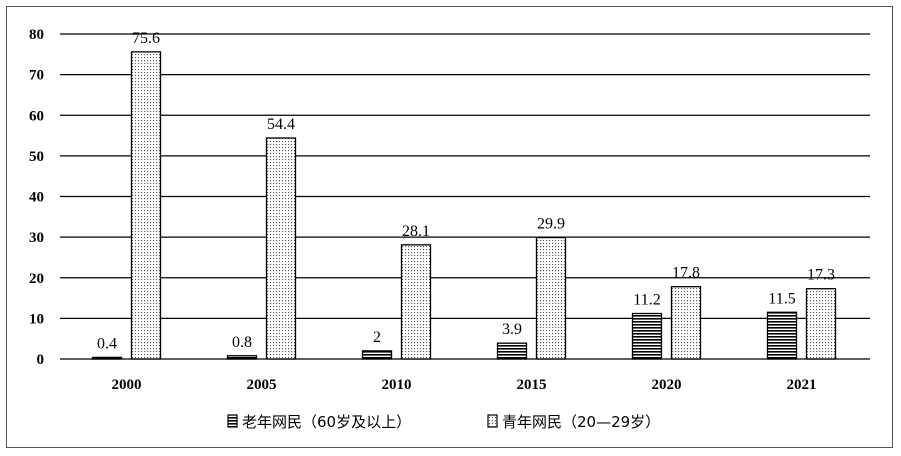  Describe the element at coordinates (802, 385) in the screenshot. I see `x-tick-label: 2021` at that location.